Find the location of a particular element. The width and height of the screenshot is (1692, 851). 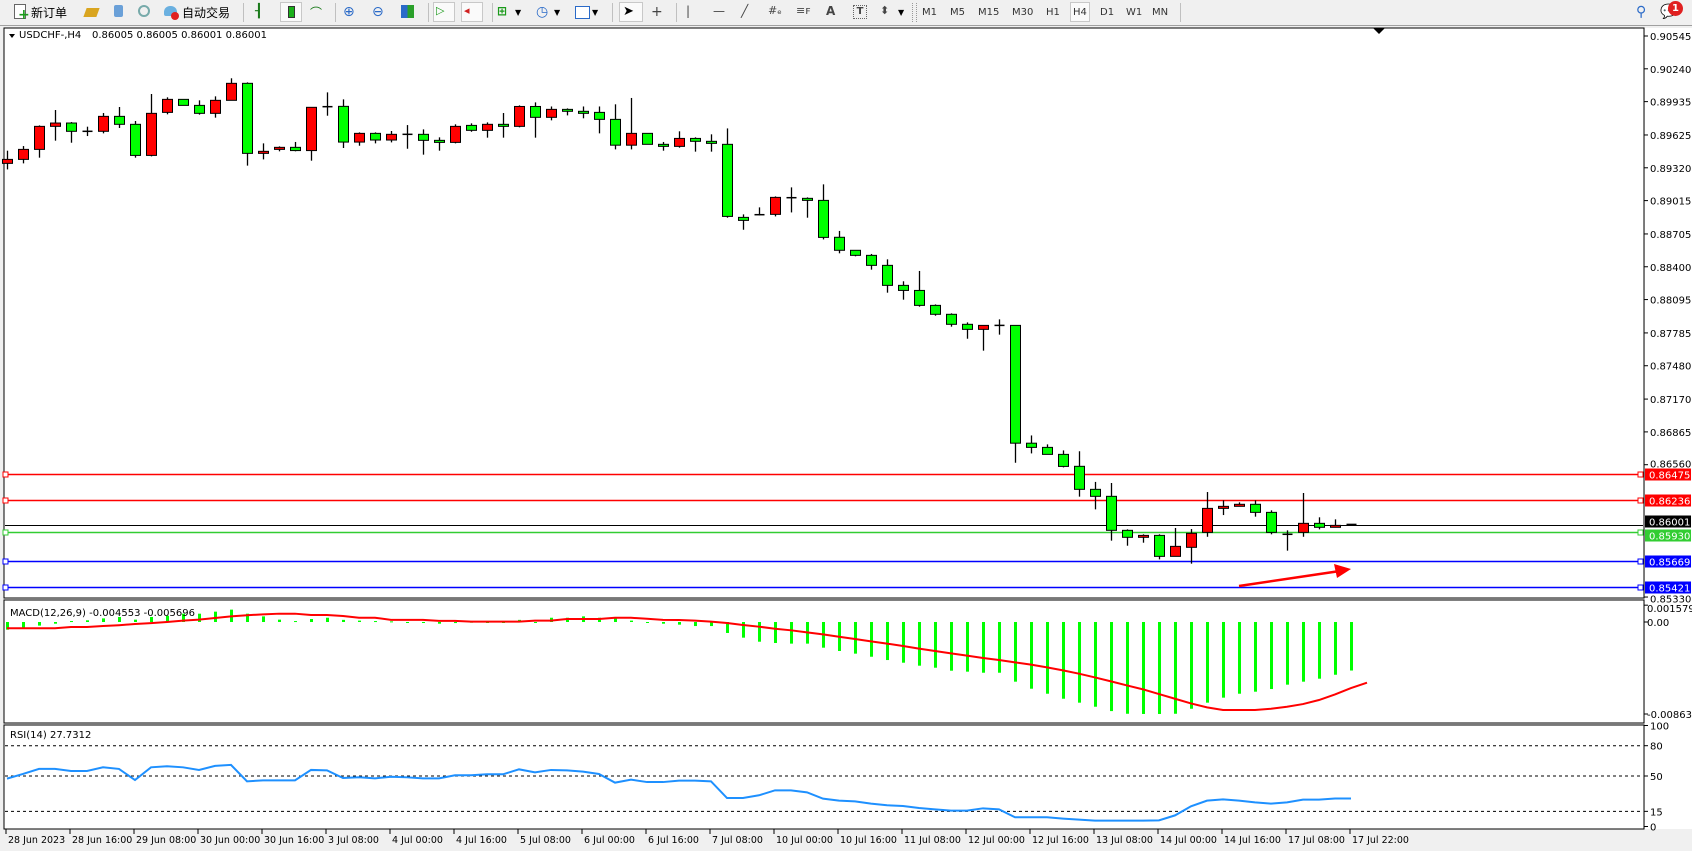

timeframe-label: D1 is located at coordinates (1107, 12).